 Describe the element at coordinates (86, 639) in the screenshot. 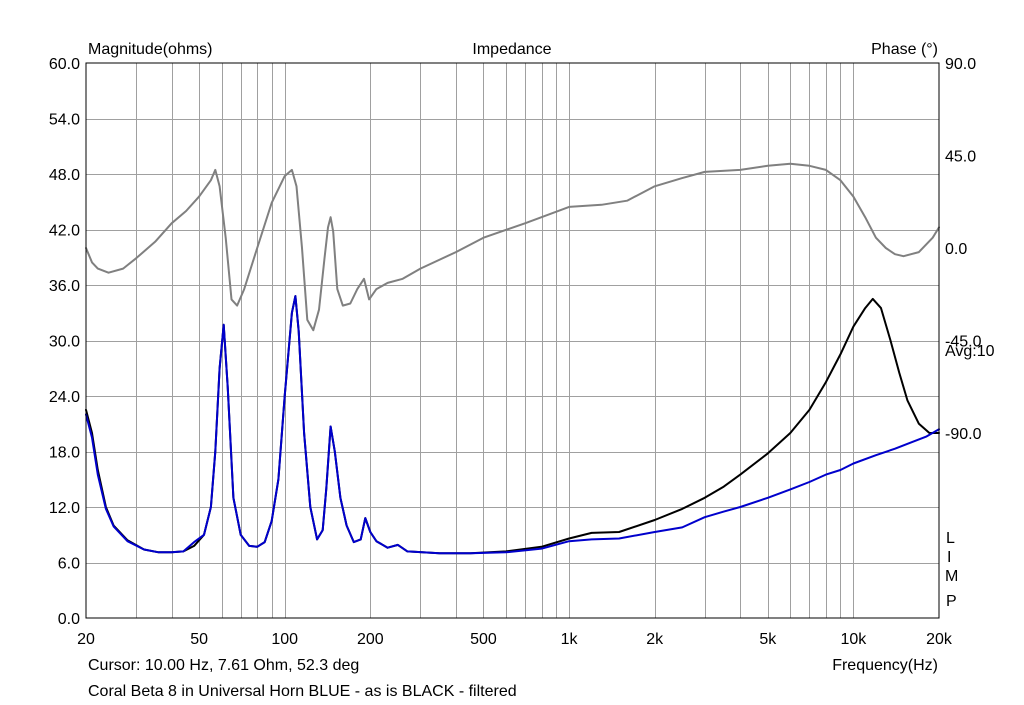

I see `x-tick-label: 20` at that location.